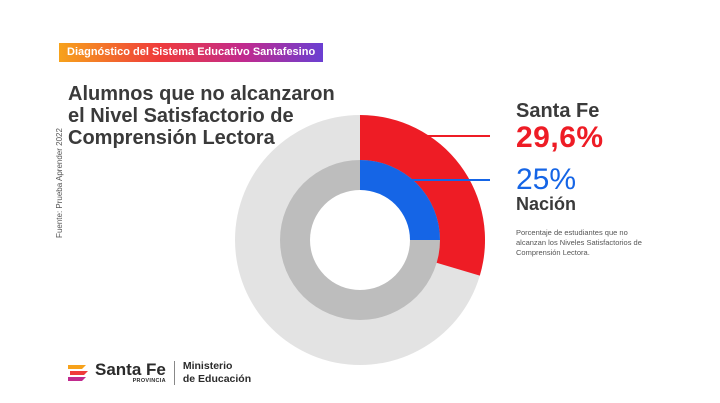 The width and height of the screenshot is (720, 403). Describe the element at coordinates (78, 373) in the screenshot. I see `santa-fe-flag-icon` at that location.